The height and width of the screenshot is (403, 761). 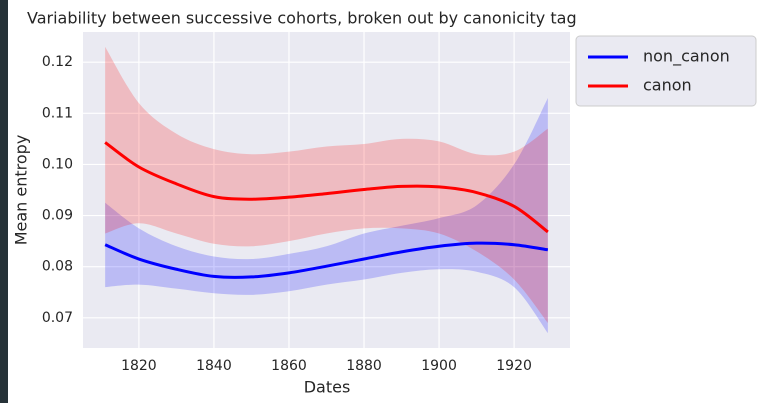 What do you see at coordinates (21, 190) in the screenshot?
I see `y-axis-label: Mean entropy` at bounding box center [21, 190].